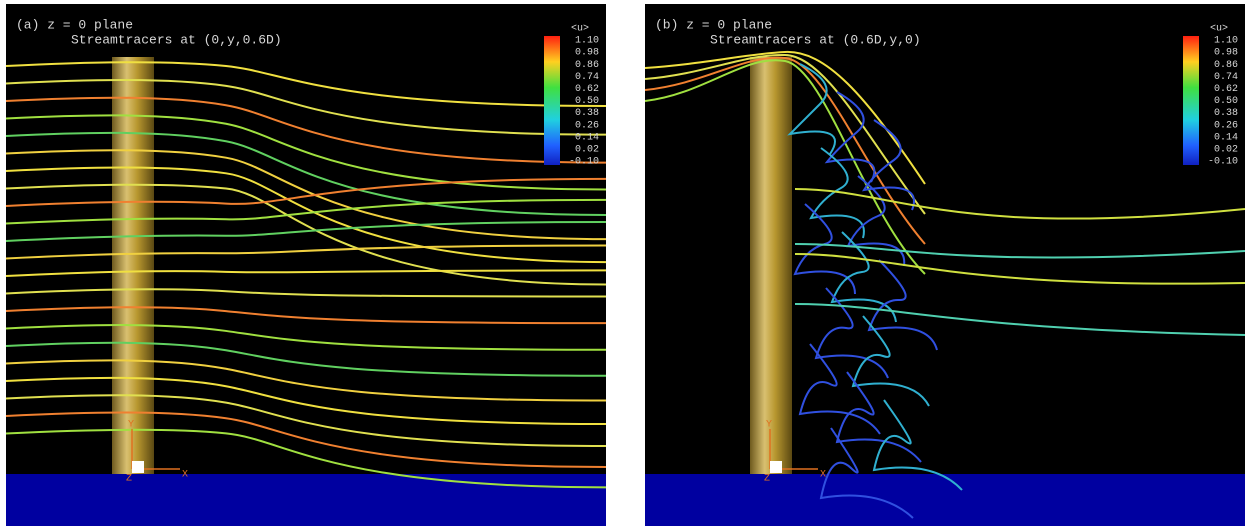  I want to click on panel-label: (a) z = 0 plane, so click(74, 24).